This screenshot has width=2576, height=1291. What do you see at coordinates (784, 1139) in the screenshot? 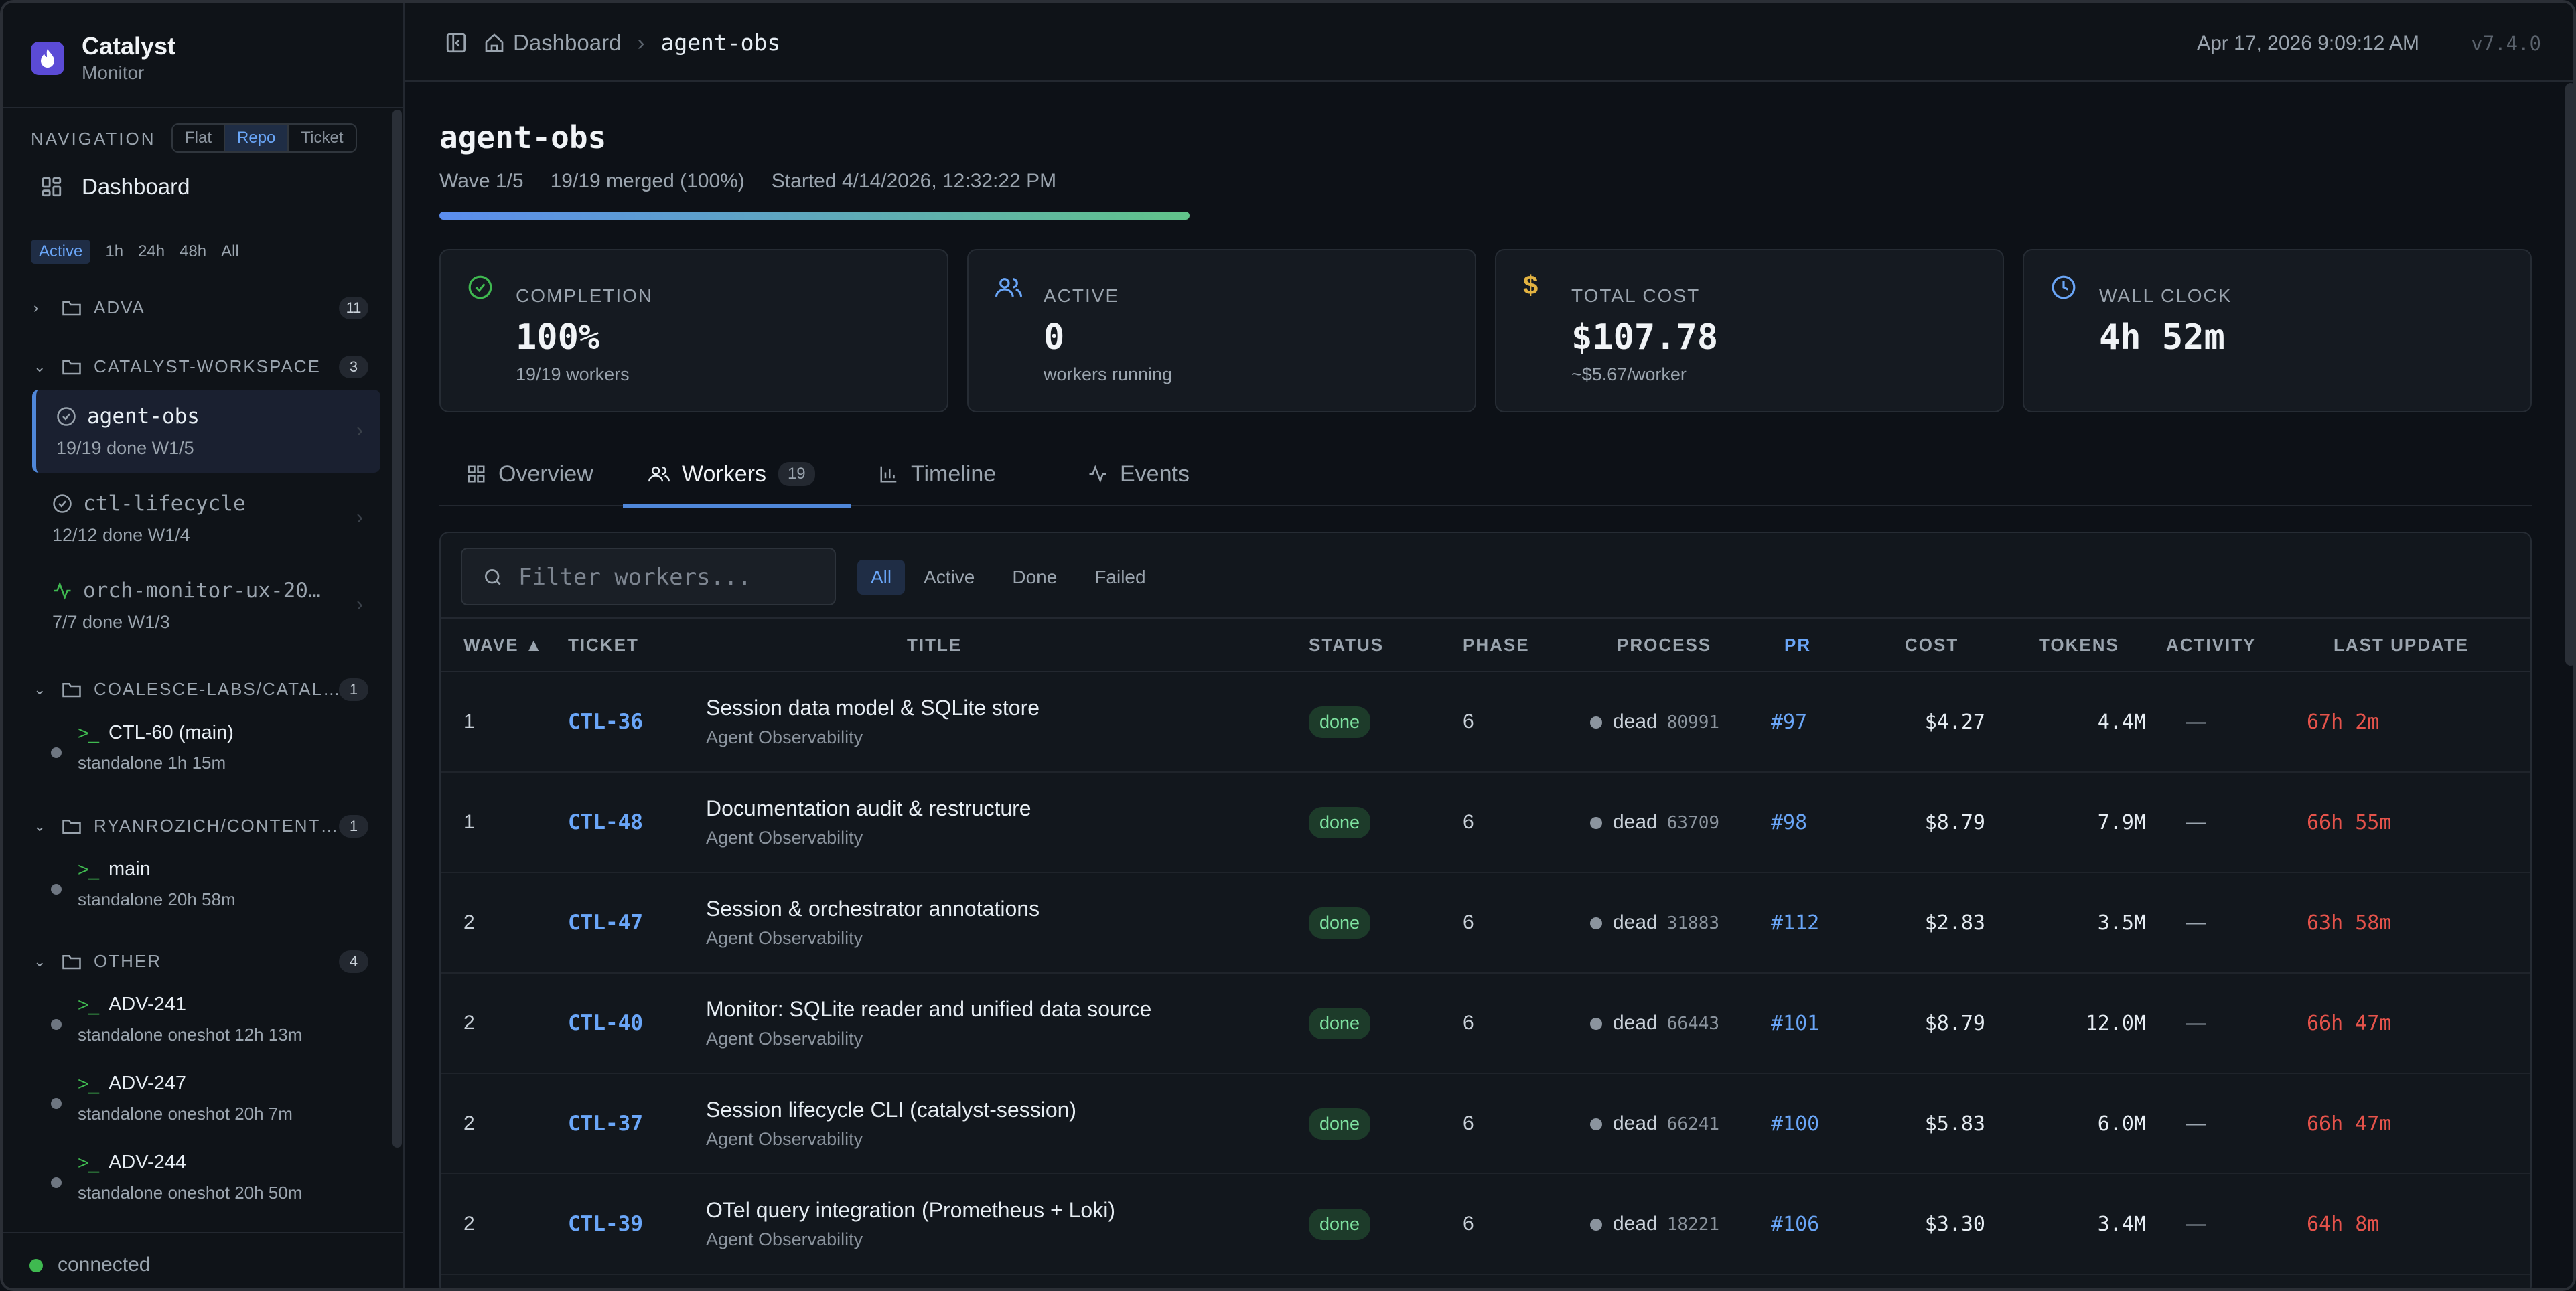
I see `worker-project: Agent Observability` at bounding box center [784, 1139].